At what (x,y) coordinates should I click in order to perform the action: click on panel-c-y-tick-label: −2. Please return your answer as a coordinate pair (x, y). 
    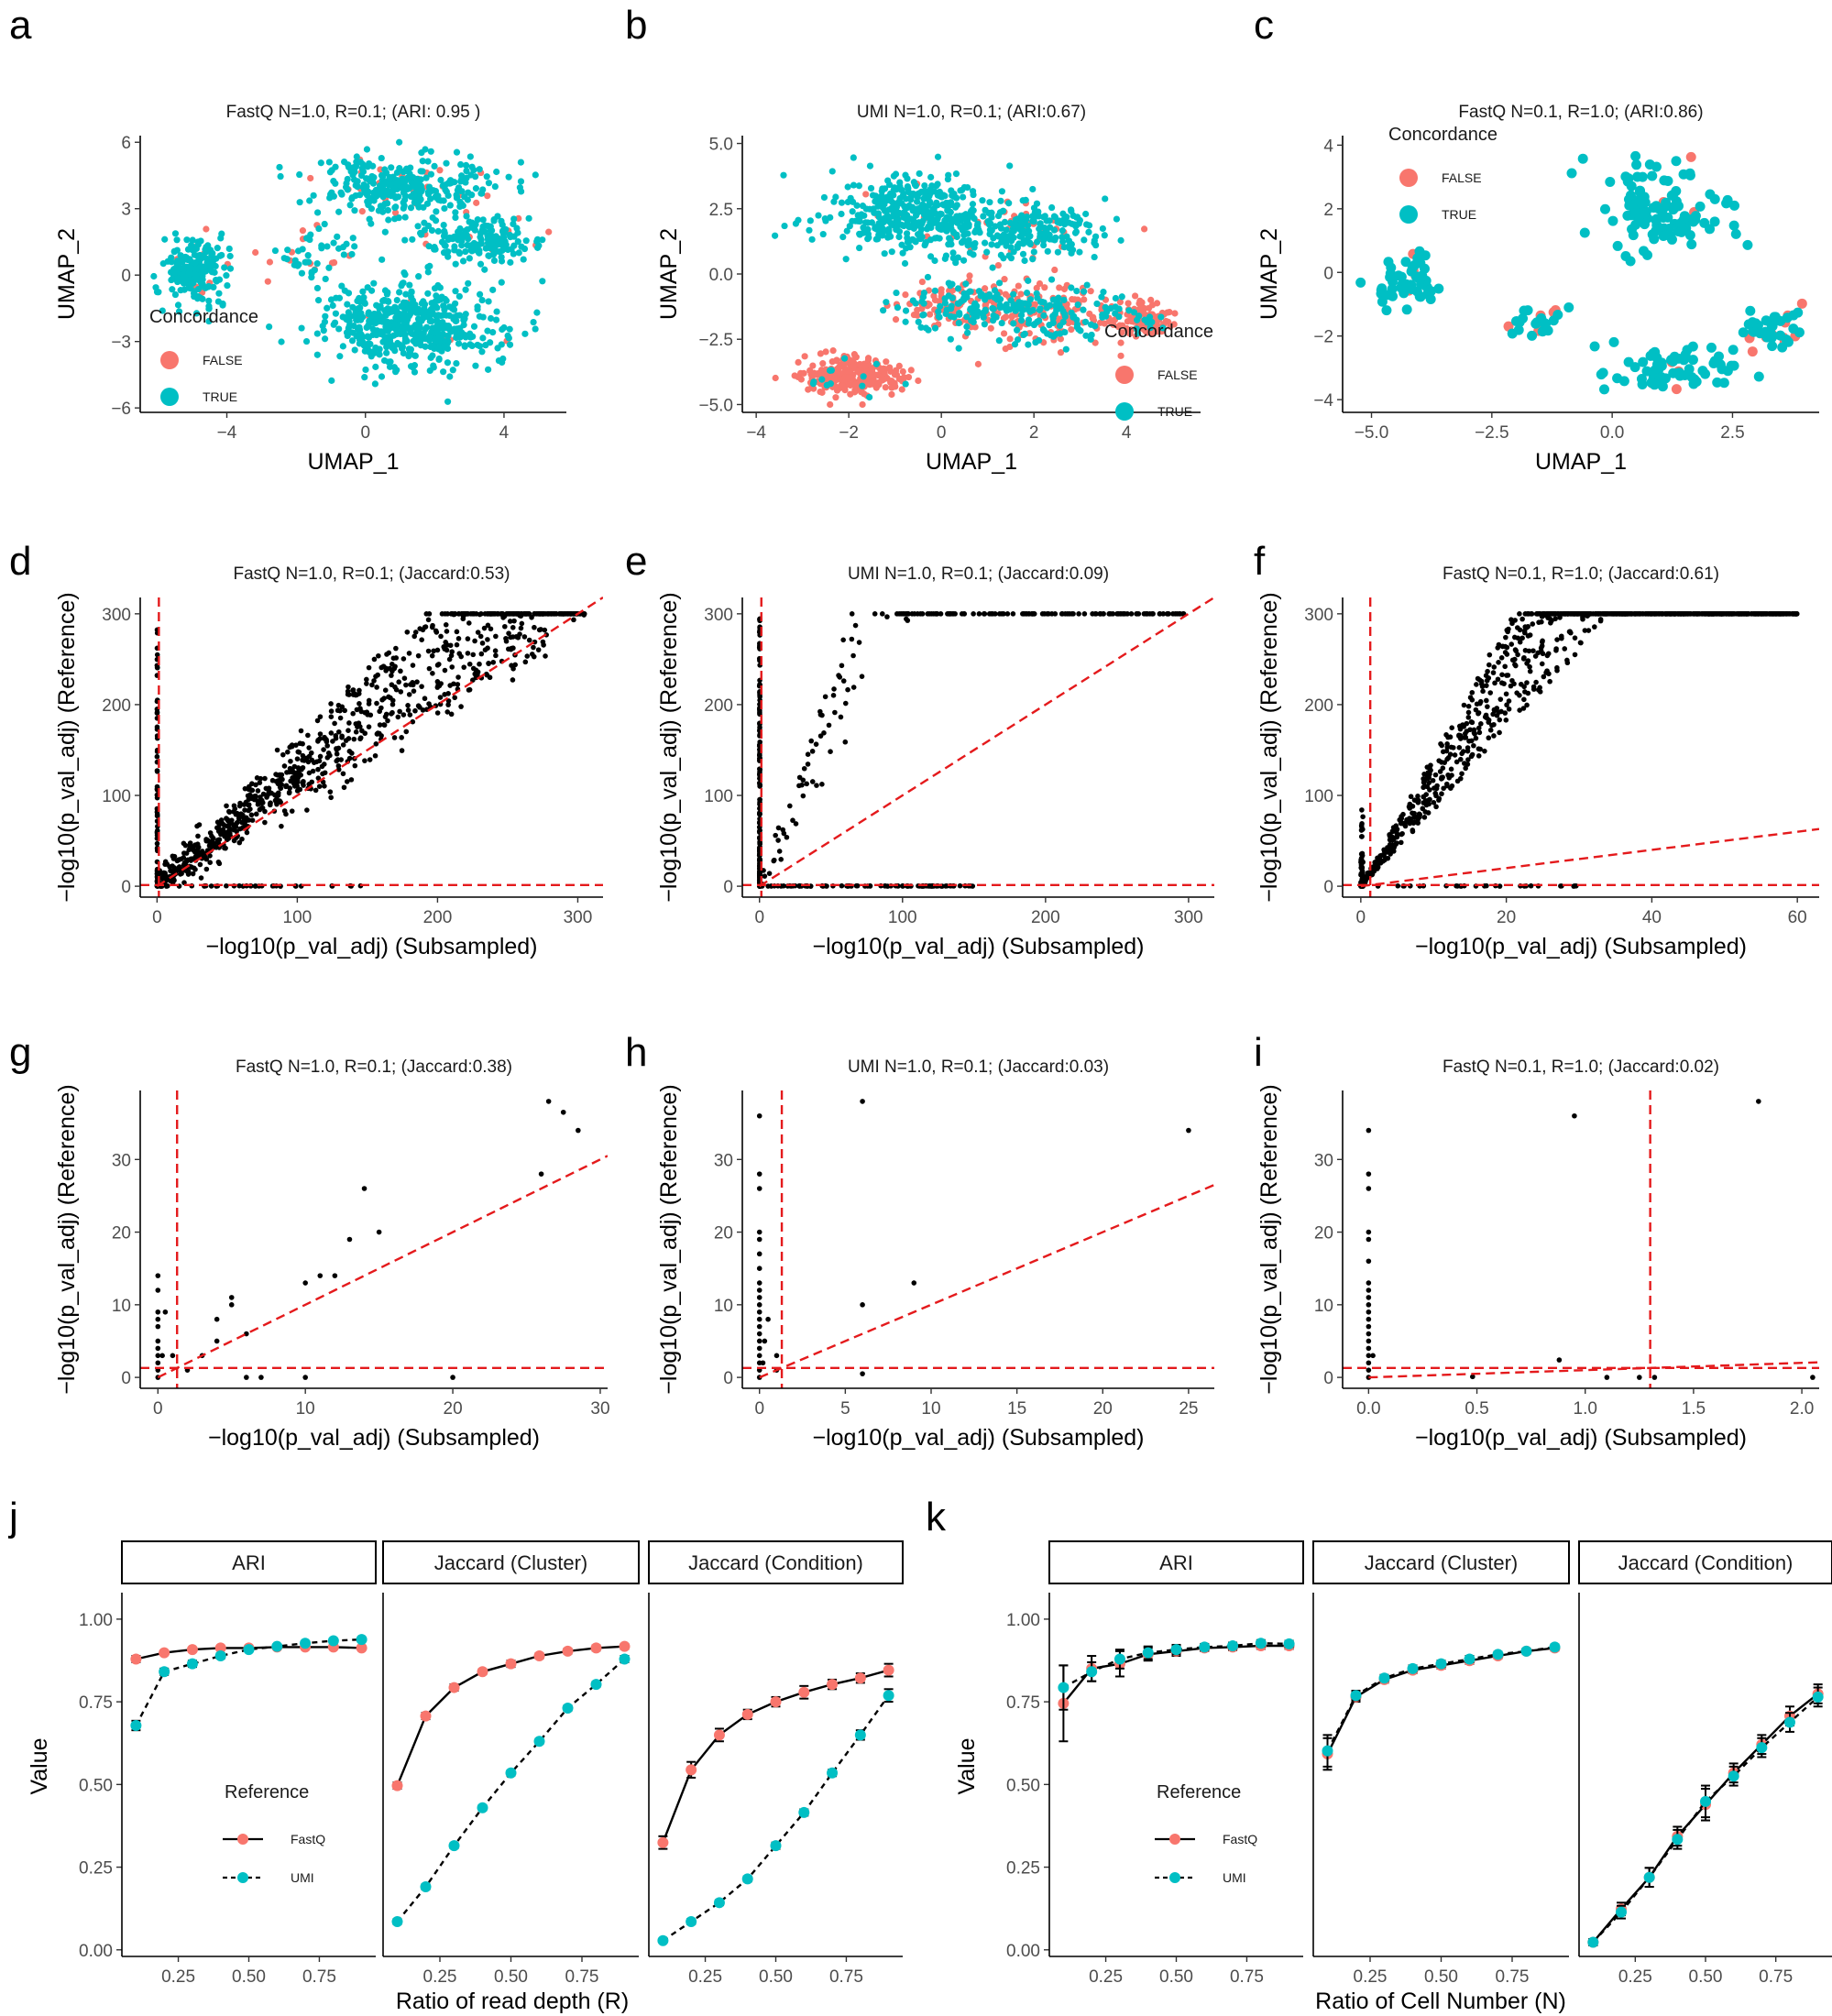
    Looking at the image, I should click on (1323, 337).